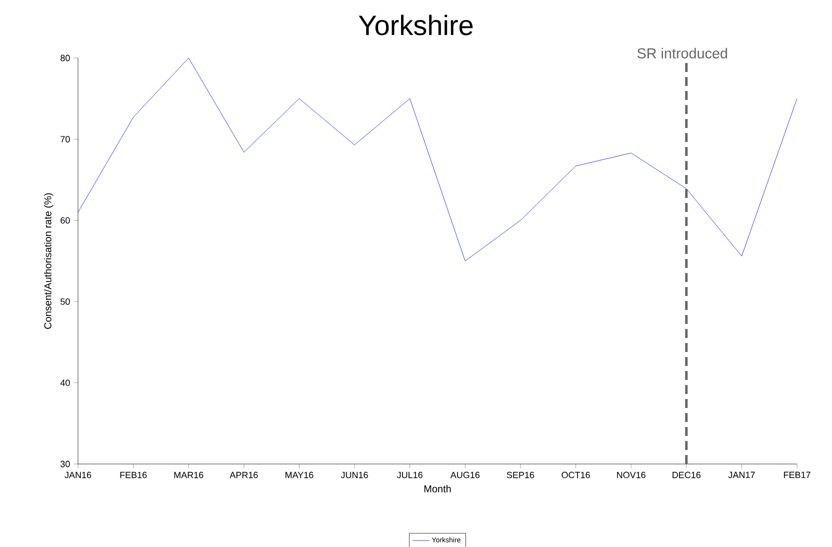 The height and width of the screenshot is (547, 832). Describe the element at coordinates (65, 220) in the screenshot. I see `y-tick-label: 60` at that location.